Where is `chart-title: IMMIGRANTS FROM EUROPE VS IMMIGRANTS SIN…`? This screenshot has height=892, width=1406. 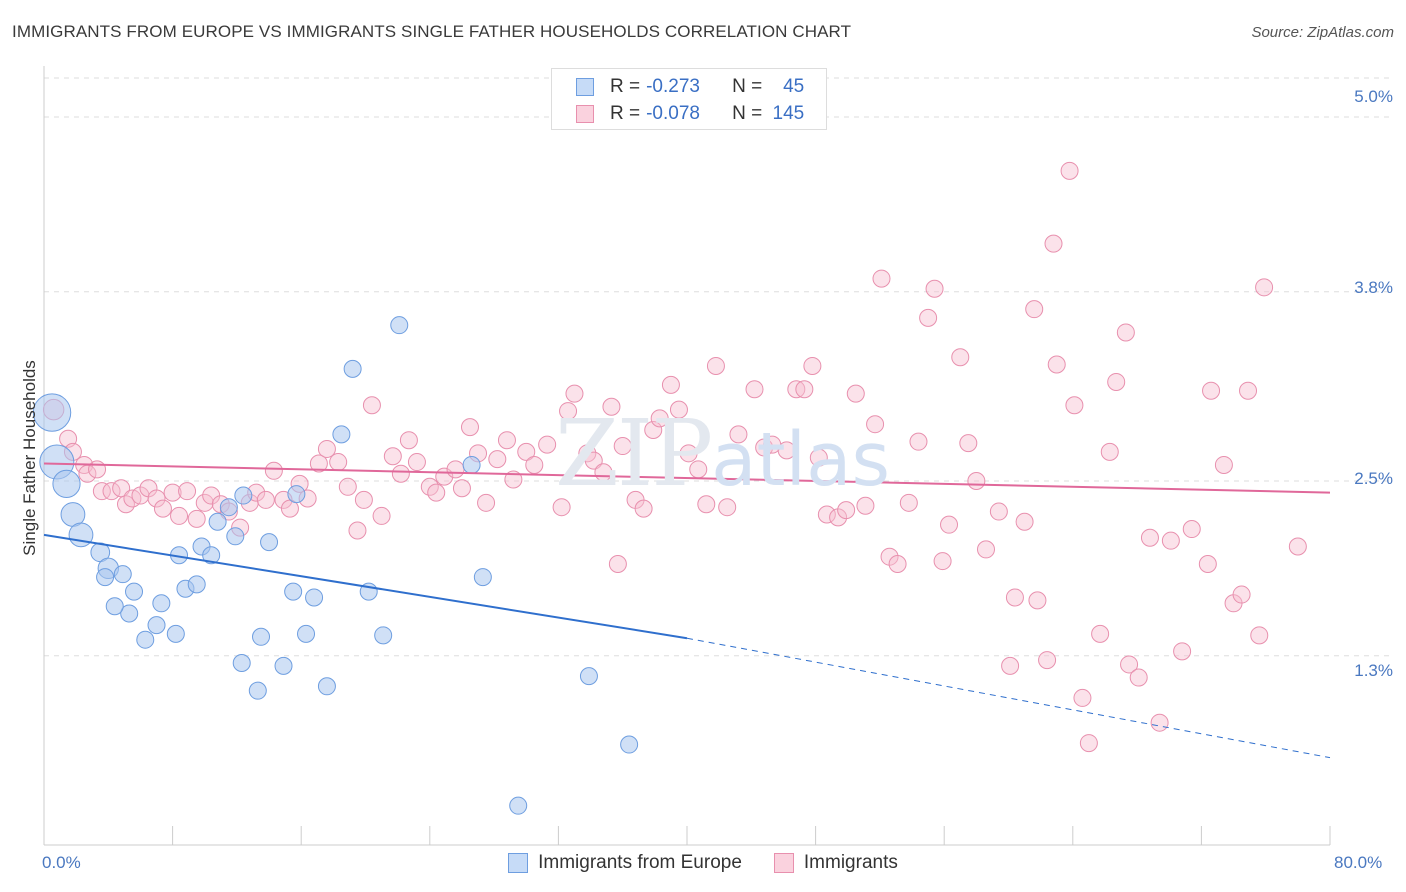
chart-title: IMMIGRANTS FROM EUROPE VS IMMIGRANTS SIN… is located at coordinates (432, 31).